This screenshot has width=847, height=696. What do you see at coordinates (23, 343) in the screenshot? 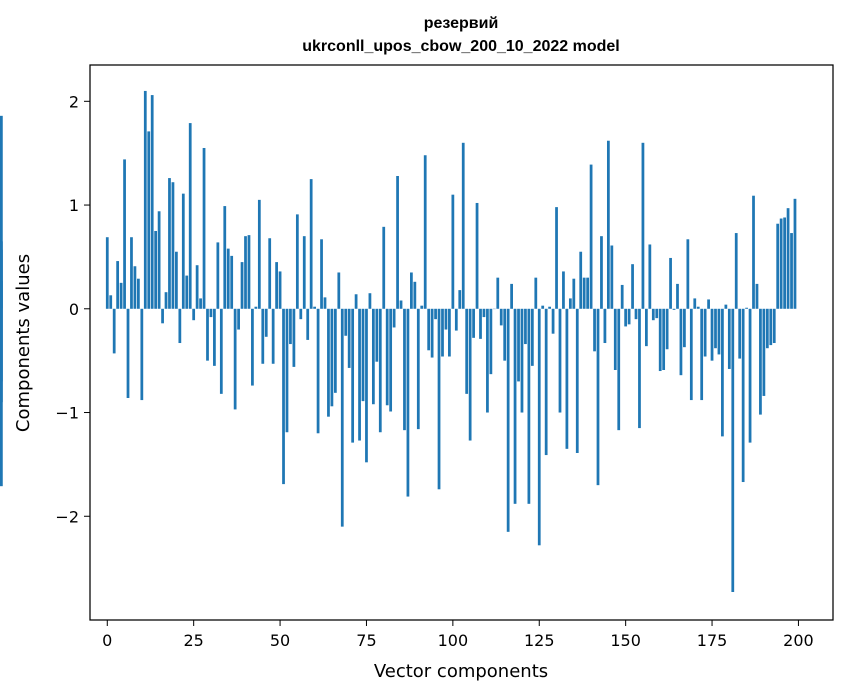
I see `y-axis-label: Components values` at bounding box center [23, 343].